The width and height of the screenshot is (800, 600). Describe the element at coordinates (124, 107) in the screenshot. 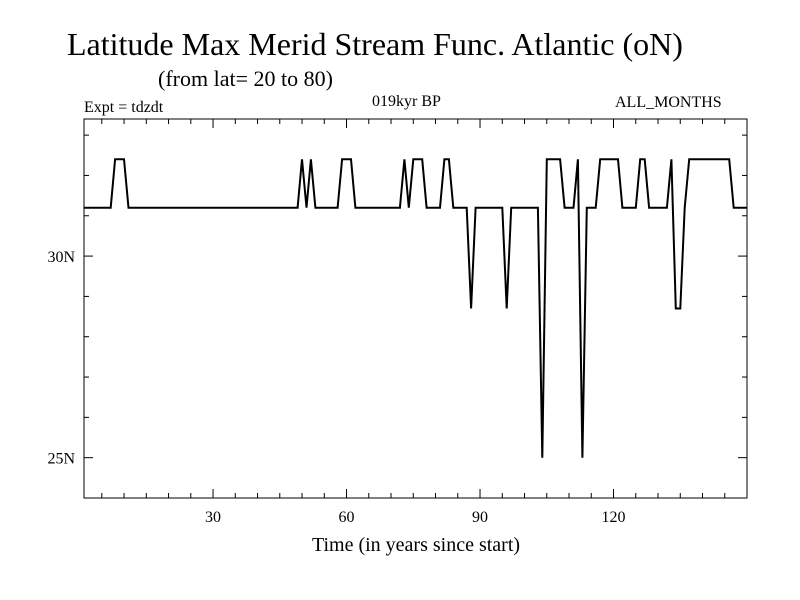

I see `experiment-label: Expt = tdzdt` at that location.